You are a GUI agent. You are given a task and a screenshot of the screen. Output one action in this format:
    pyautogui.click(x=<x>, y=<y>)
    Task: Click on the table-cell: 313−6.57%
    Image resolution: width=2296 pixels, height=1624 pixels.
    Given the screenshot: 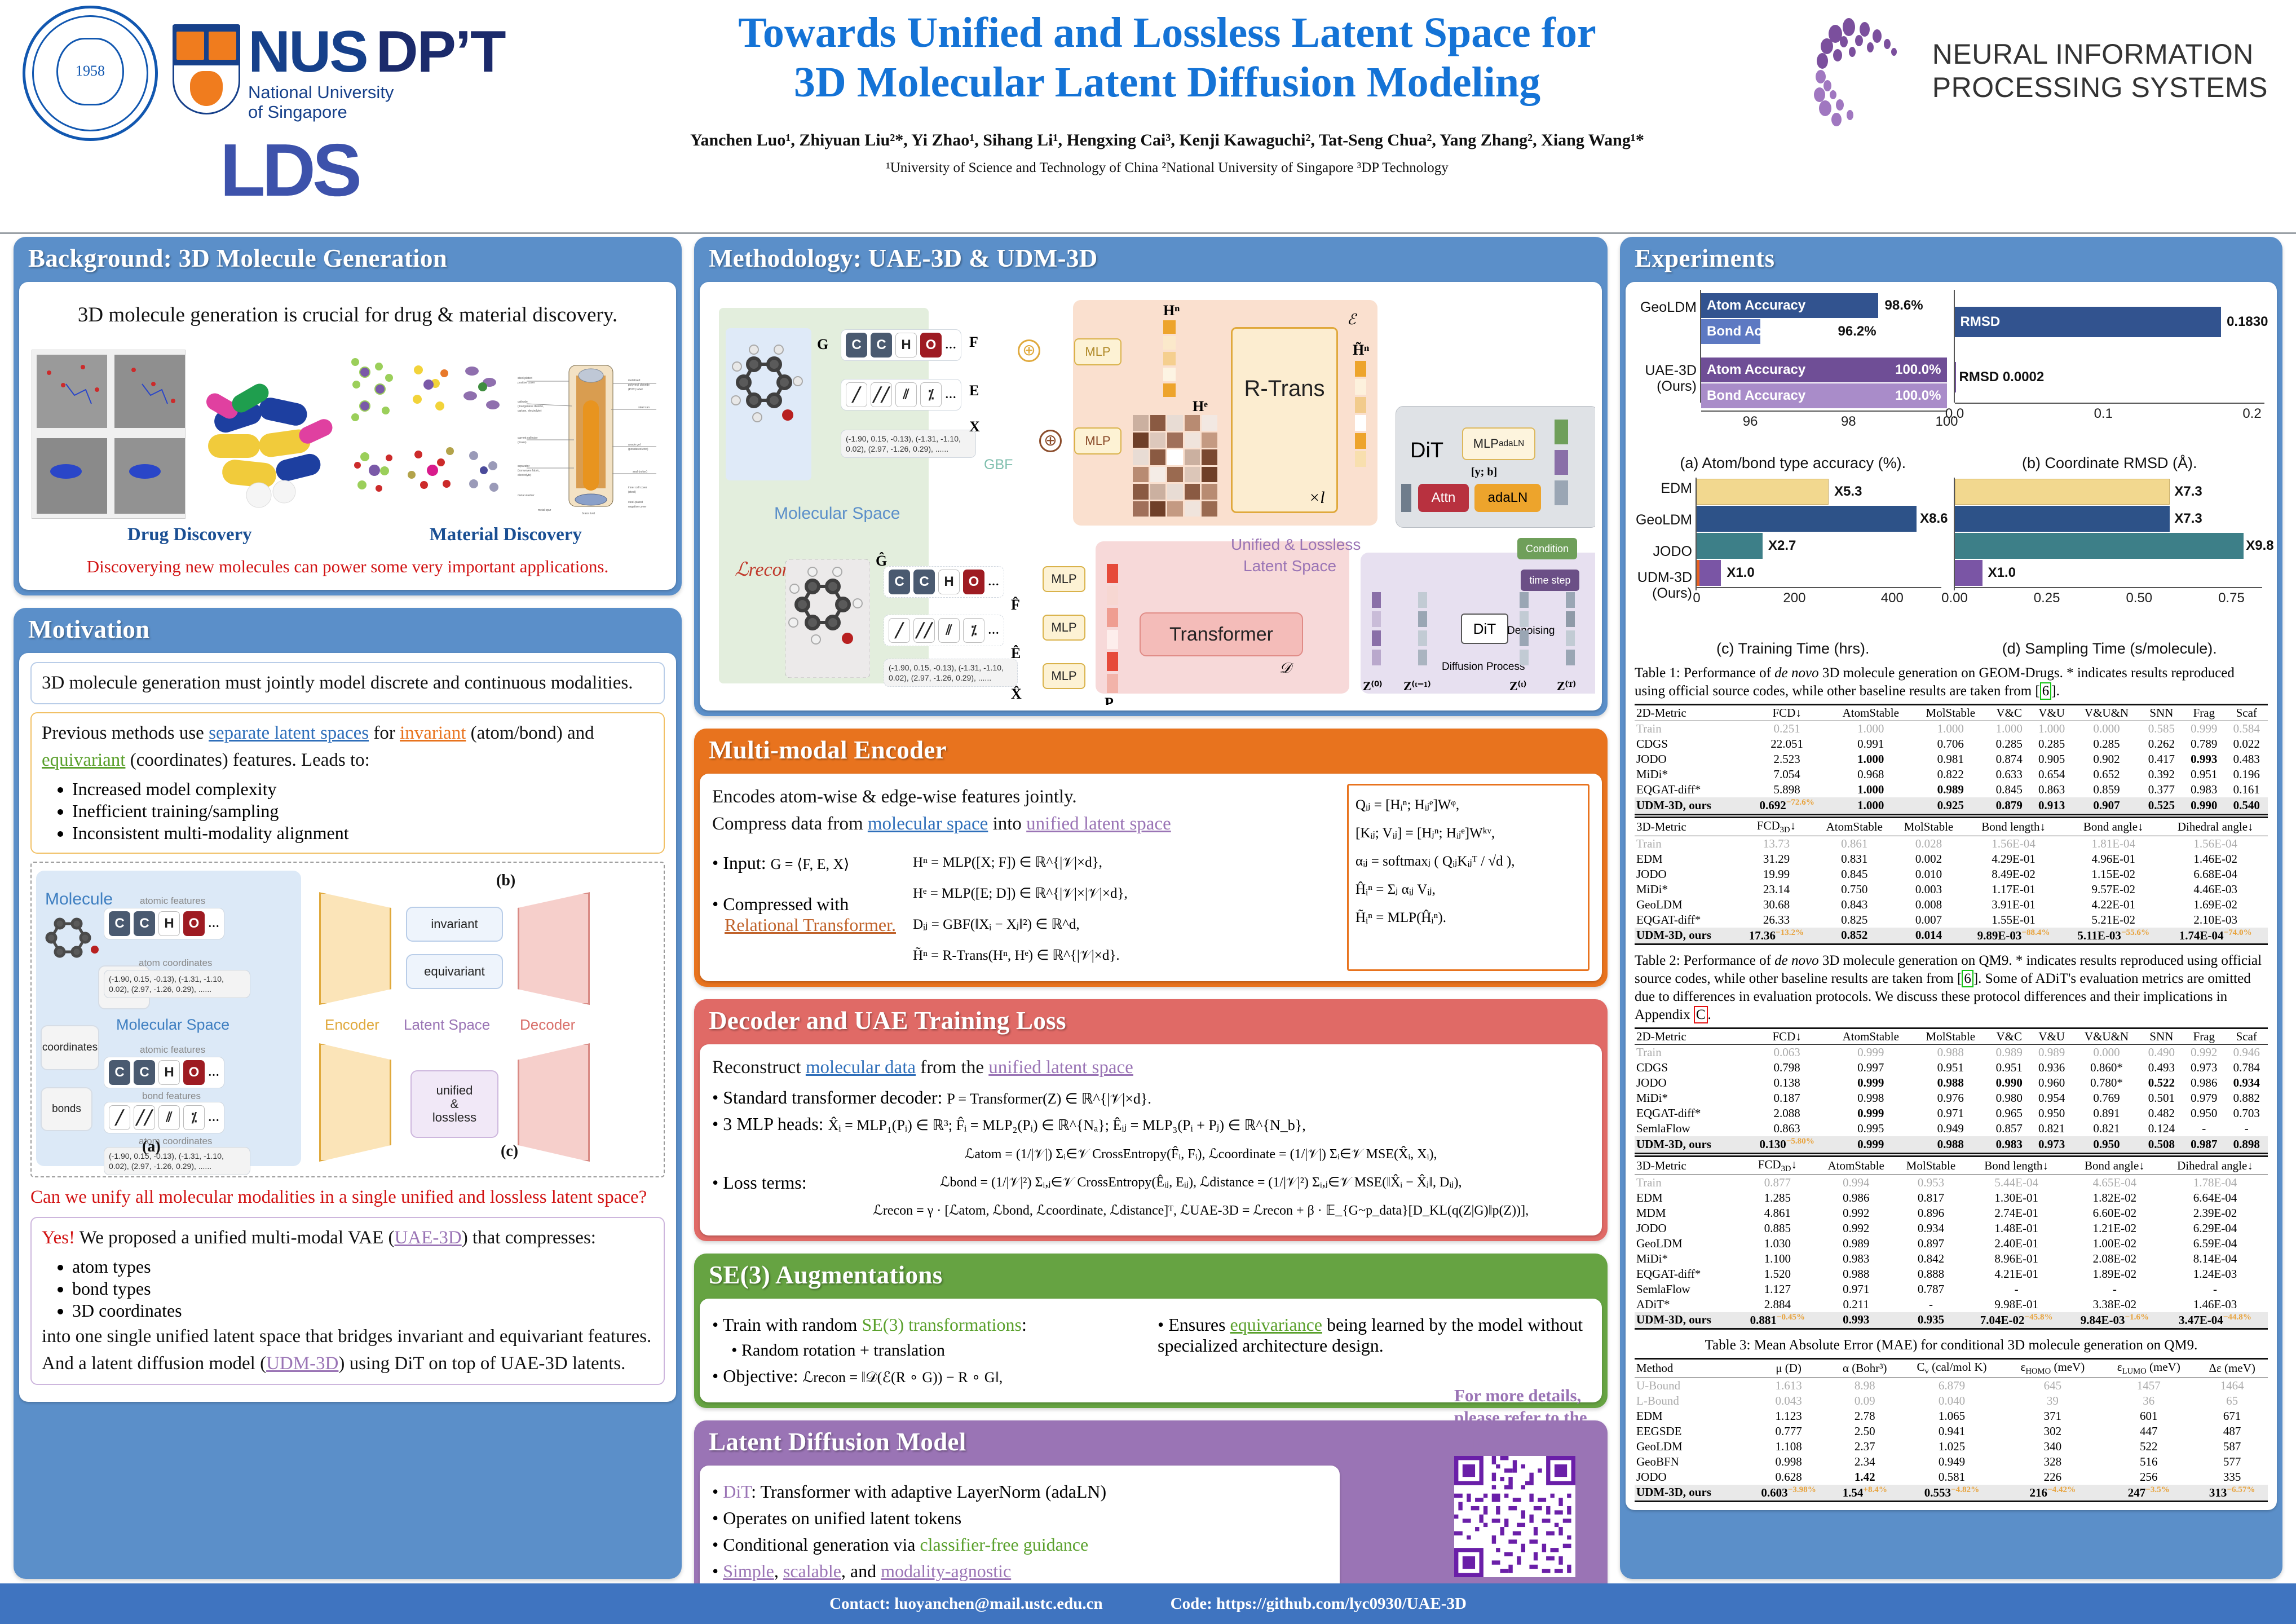 What is the action you would take?
    pyautogui.click(x=2232, y=1492)
    